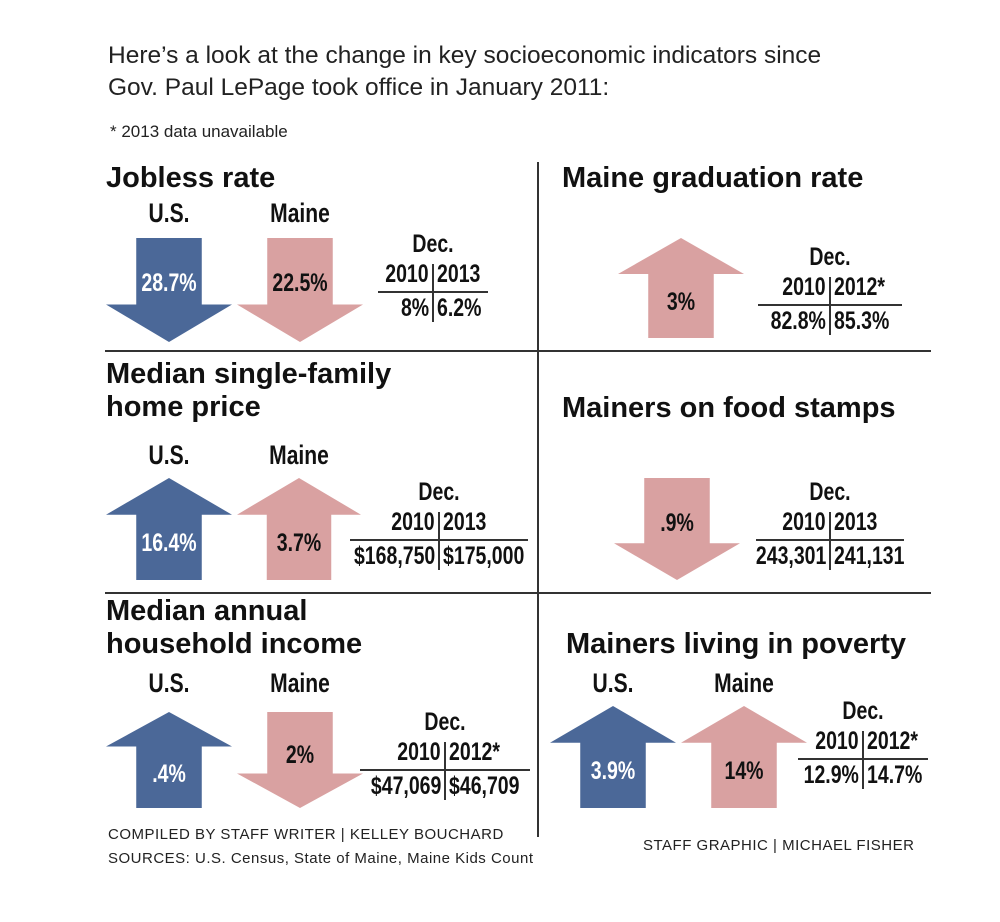 This screenshot has width=1000, height=922. I want to click on table-cell: $47,069, so click(405, 786).